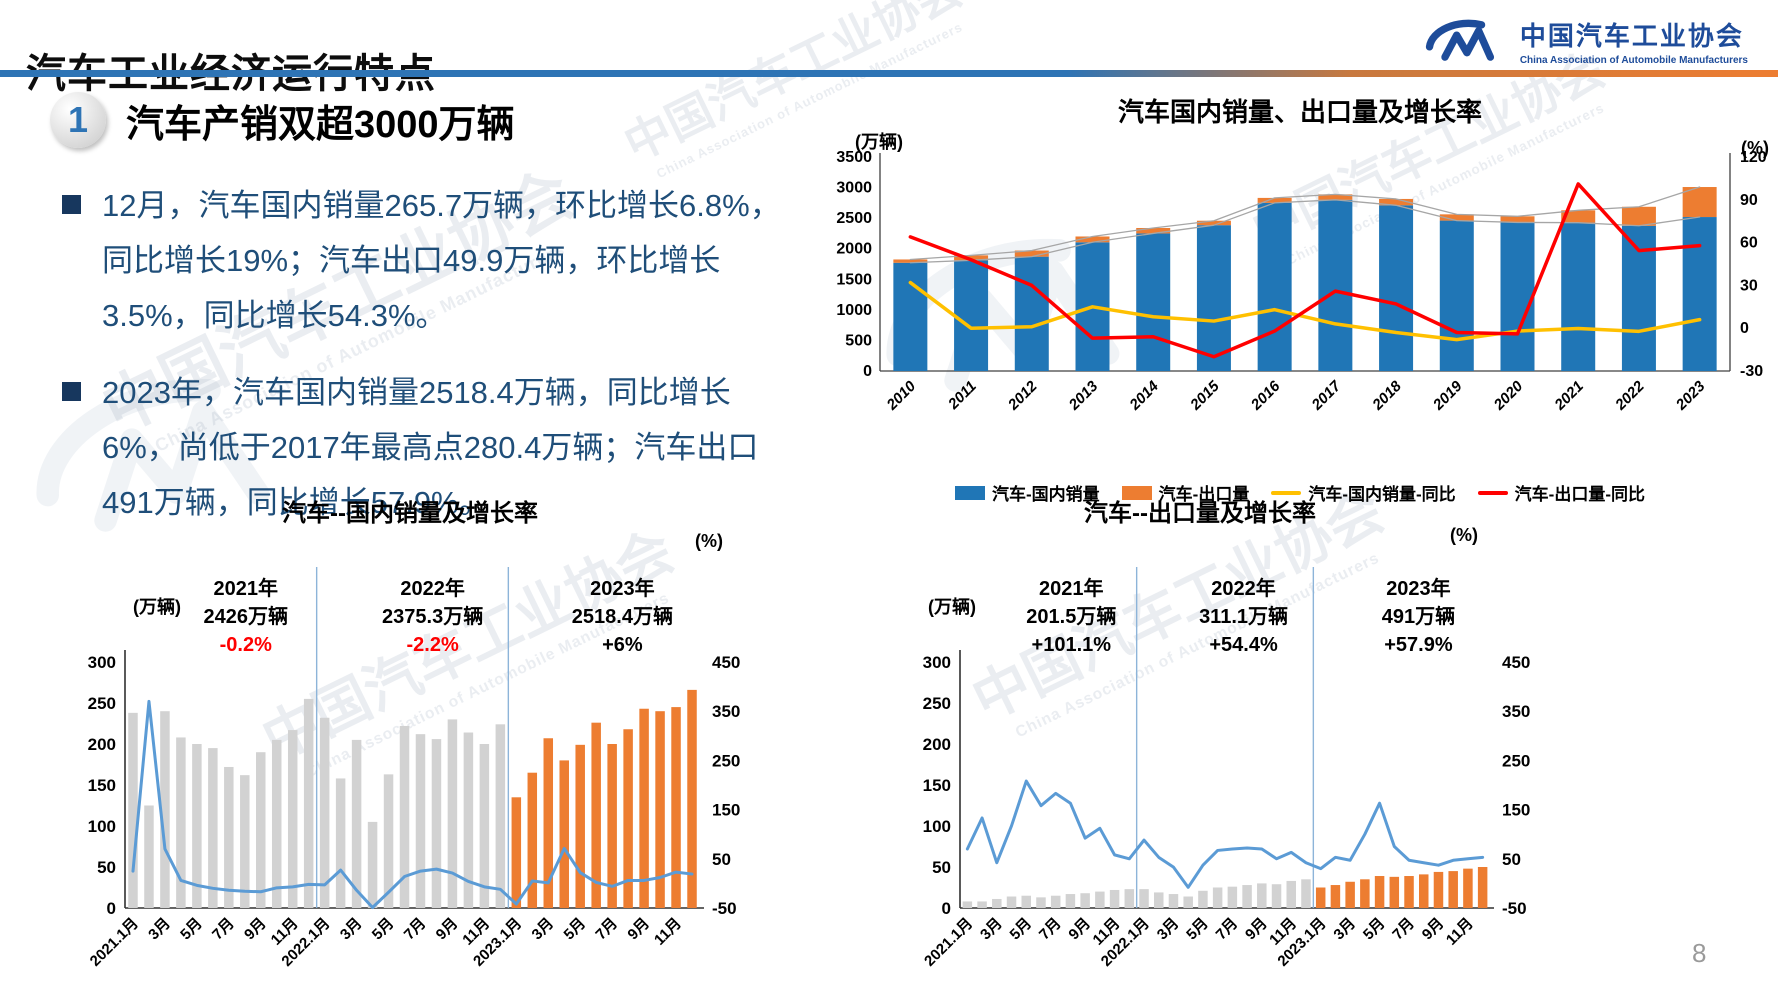  Describe the element at coordinates (1511, 859) in the screenshot. I see `svg-text: 50` at that location.